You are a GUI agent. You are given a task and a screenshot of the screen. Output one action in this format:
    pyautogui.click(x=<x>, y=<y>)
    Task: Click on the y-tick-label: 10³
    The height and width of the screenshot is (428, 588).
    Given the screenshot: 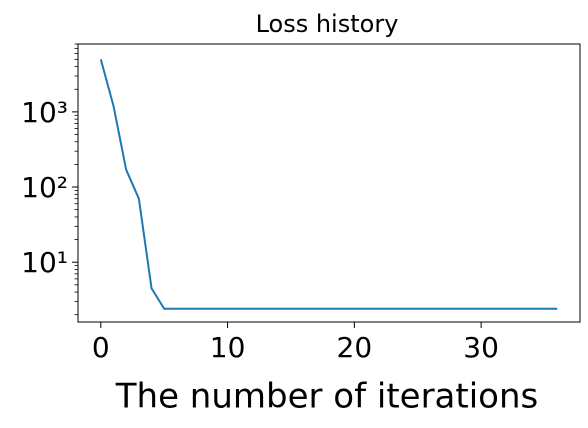 What is the action you would take?
    pyautogui.click(x=44, y=112)
    